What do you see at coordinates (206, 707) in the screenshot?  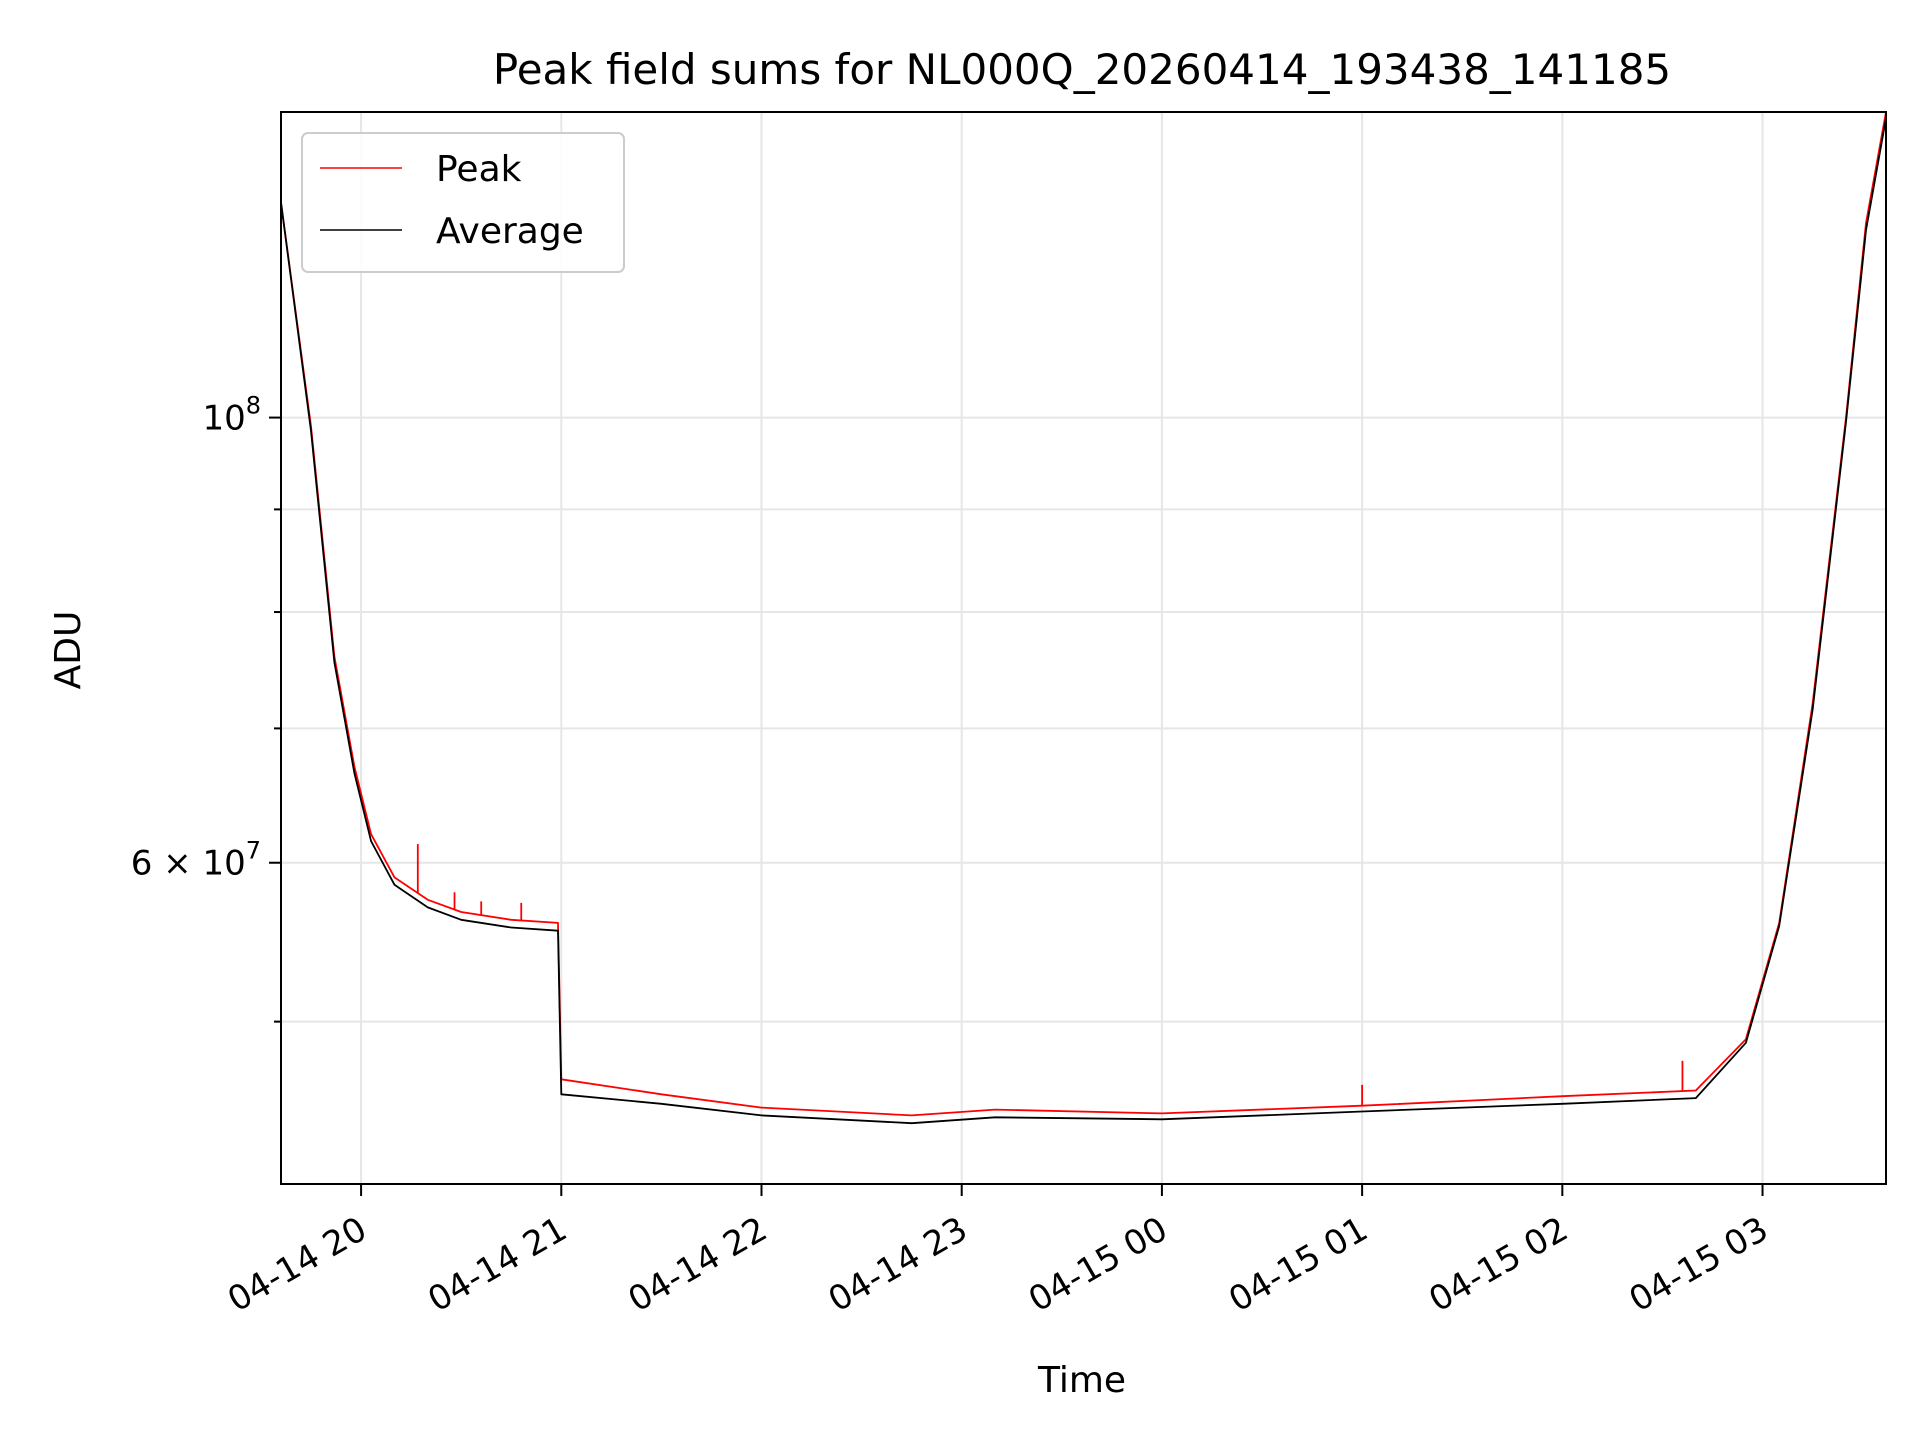 I see `y-axis: 108 6 × 107` at bounding box center [206, 707].